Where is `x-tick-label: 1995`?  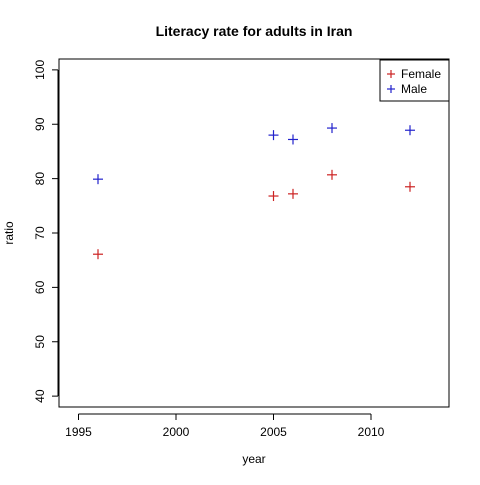 x-tick-label: 1995 is located at coordinates (78, 432).